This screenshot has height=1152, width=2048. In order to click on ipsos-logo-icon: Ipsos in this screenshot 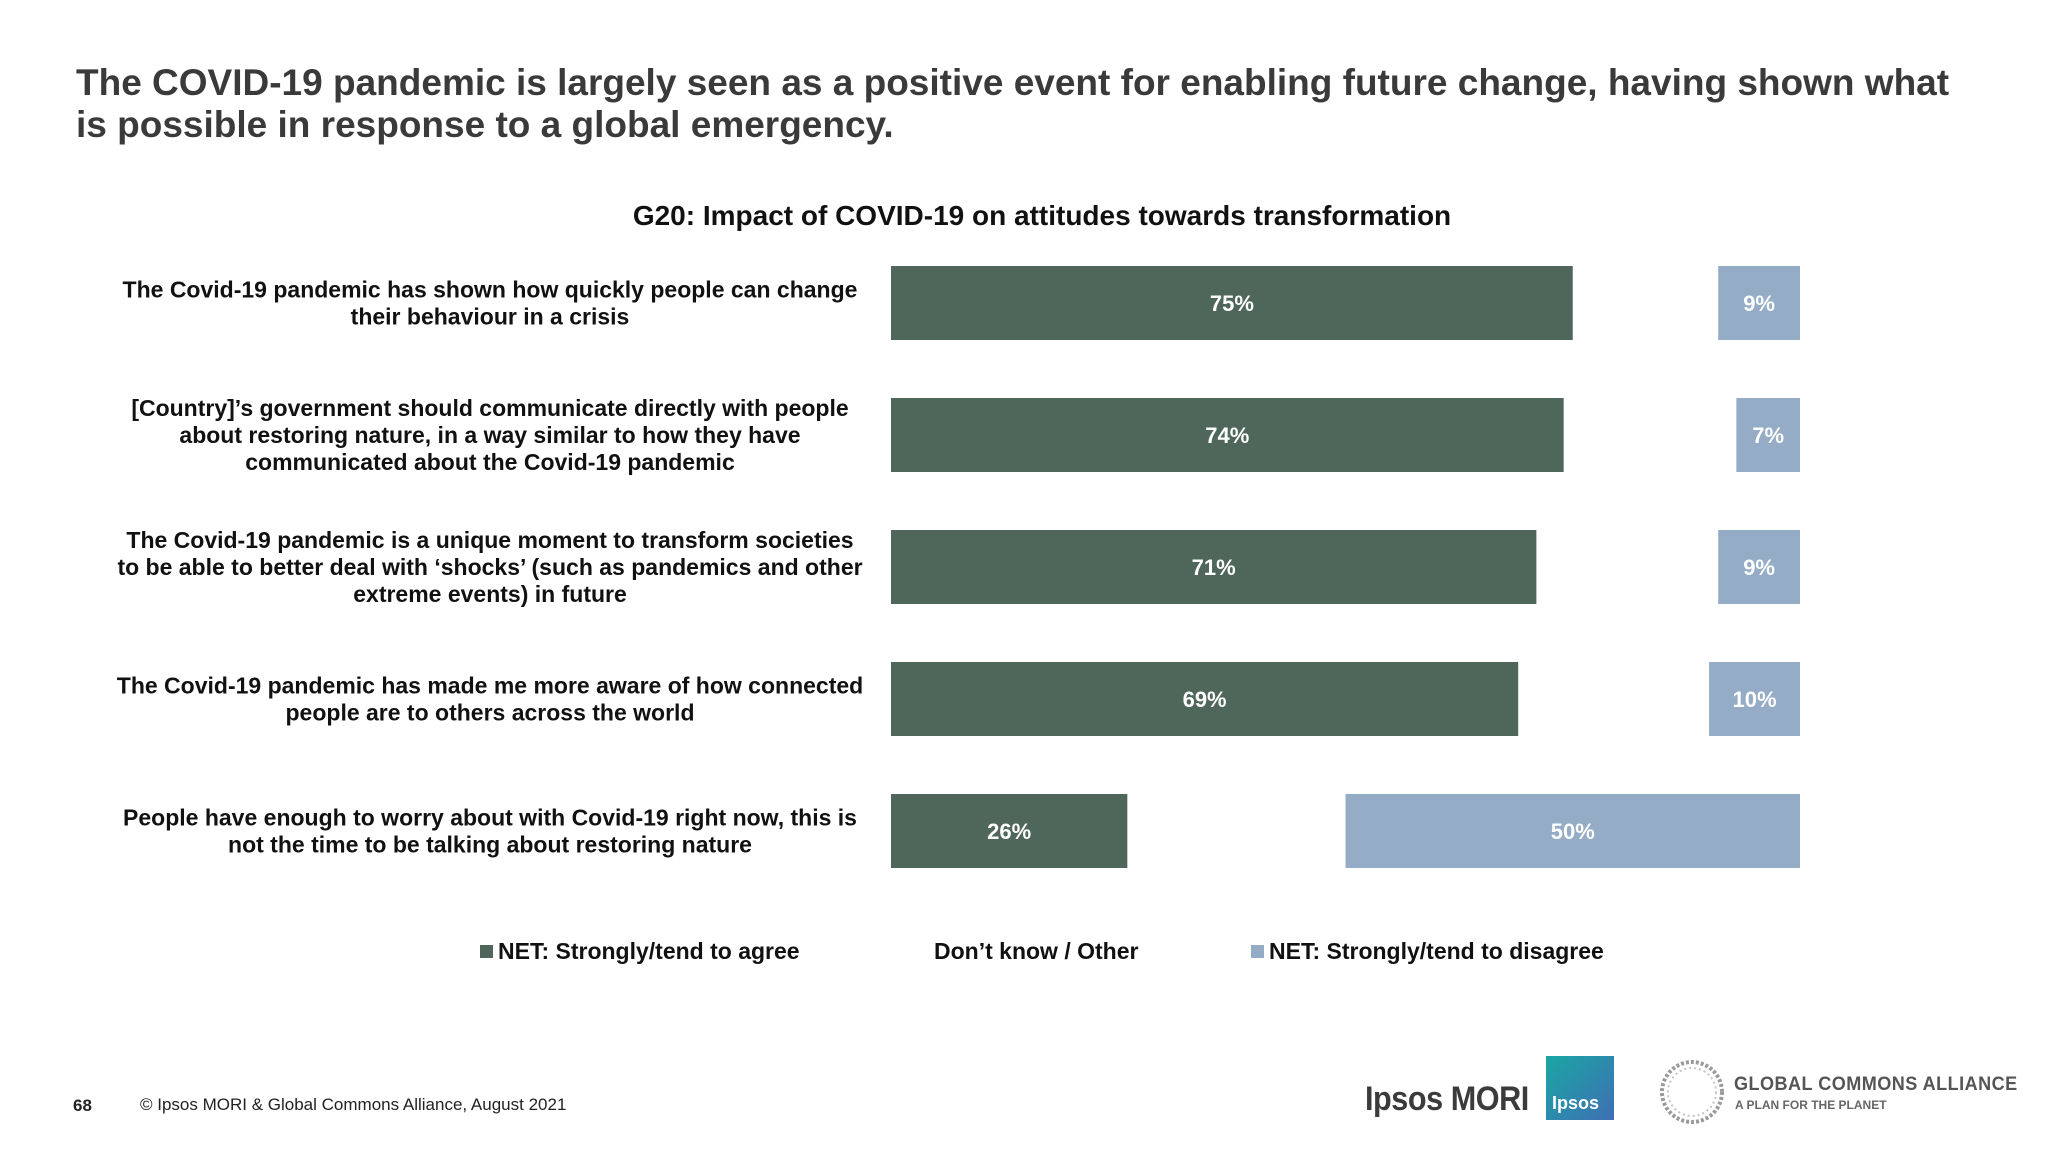, I will do `click(1580, 1088)`.